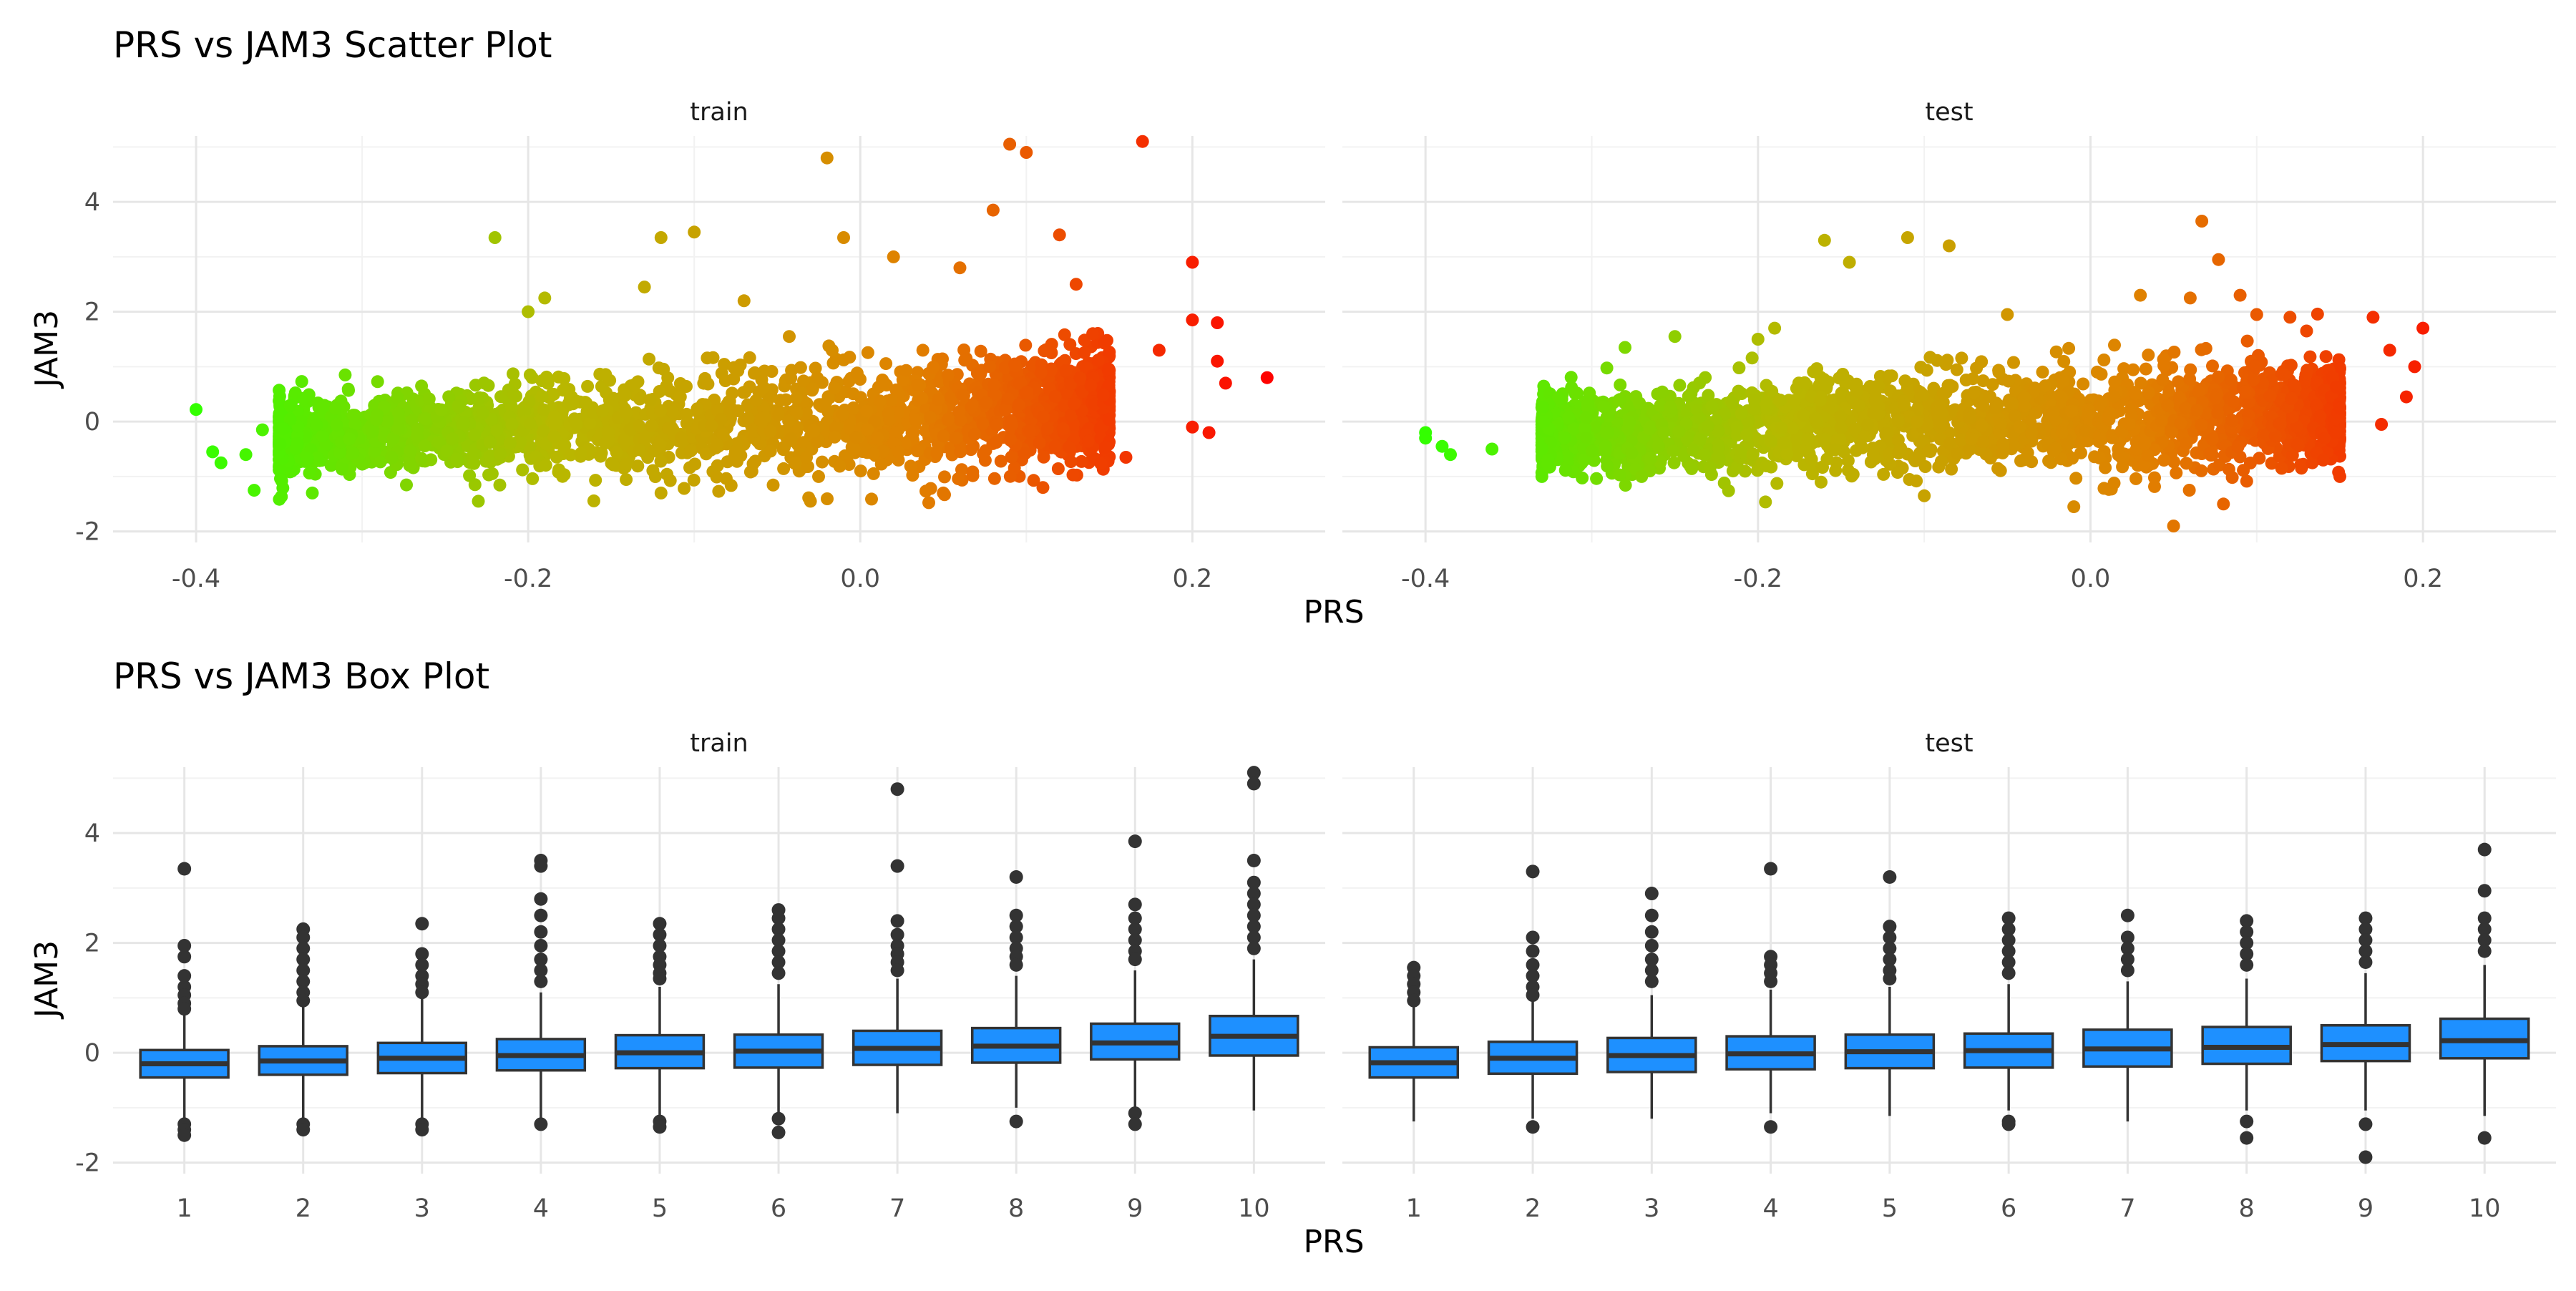 This screenshot has width=2576, height=1291. What do you see at coordinates (301, 676) in the screenshot?
I see `box-title: PRS vs JAM3 Box Plot` at bounding box center [301, 676].